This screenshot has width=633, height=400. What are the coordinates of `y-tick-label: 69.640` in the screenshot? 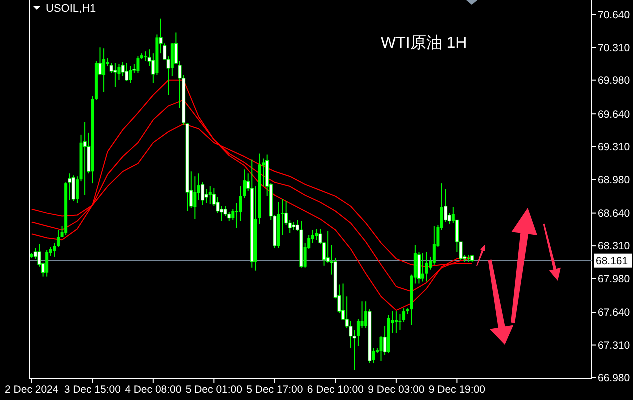 It's located at (614, 114).